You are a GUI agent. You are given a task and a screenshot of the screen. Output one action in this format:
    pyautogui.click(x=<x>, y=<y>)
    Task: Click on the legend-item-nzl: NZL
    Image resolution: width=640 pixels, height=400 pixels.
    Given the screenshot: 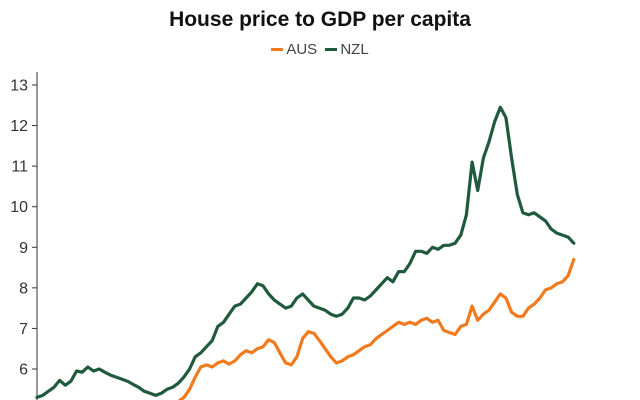 What is the action you would take?
    pyautogui.click(x=347, y=49)
    